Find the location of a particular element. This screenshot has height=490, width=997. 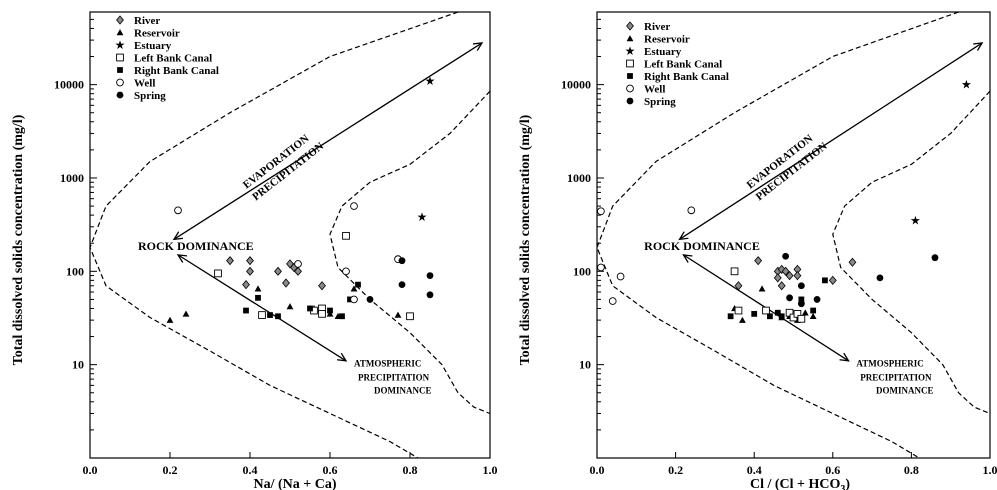

series-estuary: ★★ is located at coordinates (426, 149).